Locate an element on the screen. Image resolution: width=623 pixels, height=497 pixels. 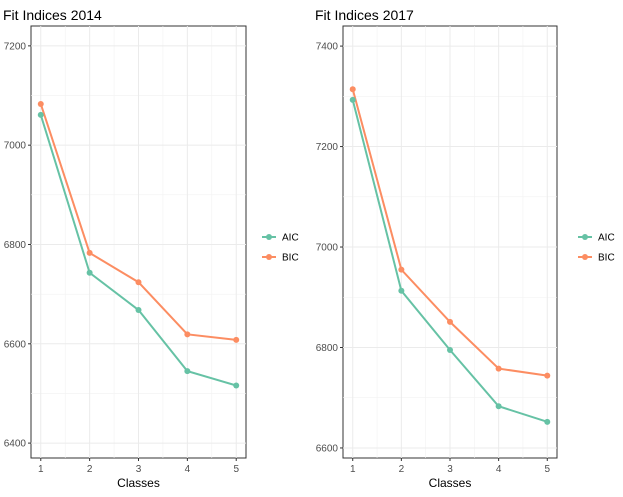
y-tick-label: 7400 is located at coordinates (327, 47).